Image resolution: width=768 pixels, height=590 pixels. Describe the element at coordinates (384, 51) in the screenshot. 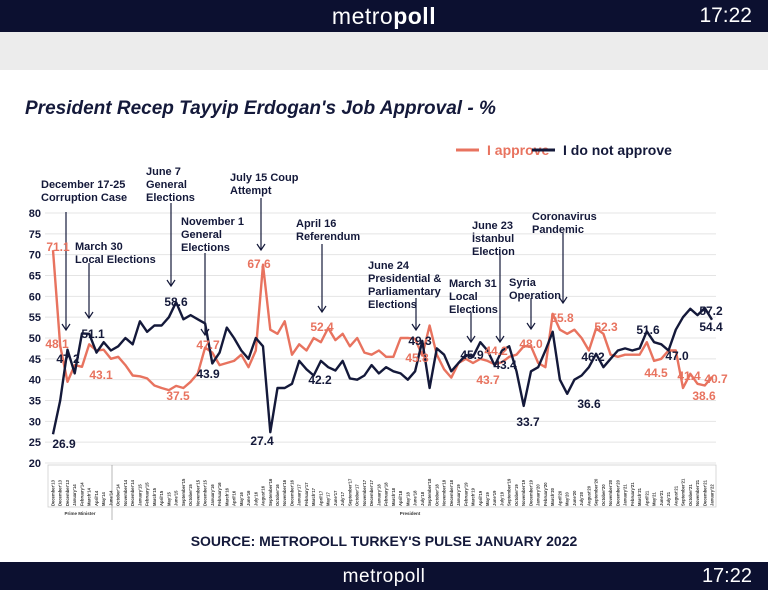

I see `header-band` at that location.